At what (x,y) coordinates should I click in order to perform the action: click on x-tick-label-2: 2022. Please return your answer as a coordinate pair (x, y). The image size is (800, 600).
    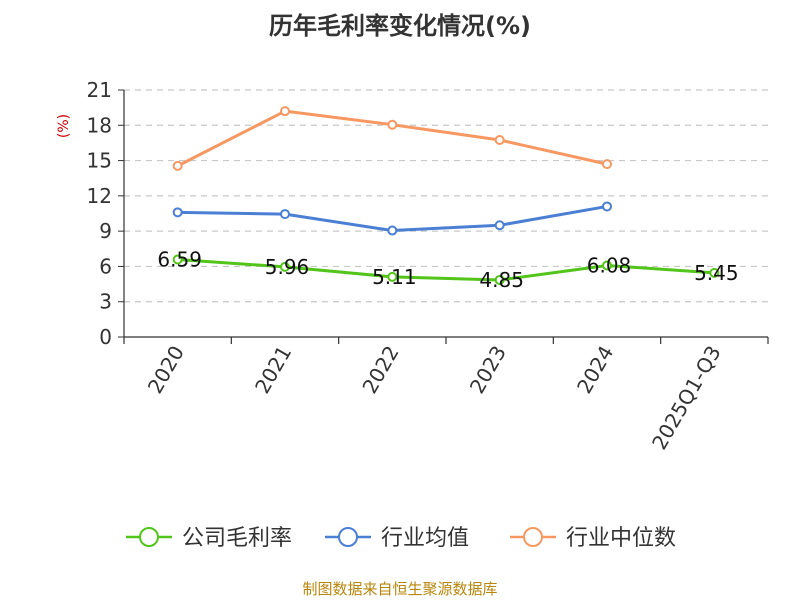
    Looking at the image, I should click on (380, 370).